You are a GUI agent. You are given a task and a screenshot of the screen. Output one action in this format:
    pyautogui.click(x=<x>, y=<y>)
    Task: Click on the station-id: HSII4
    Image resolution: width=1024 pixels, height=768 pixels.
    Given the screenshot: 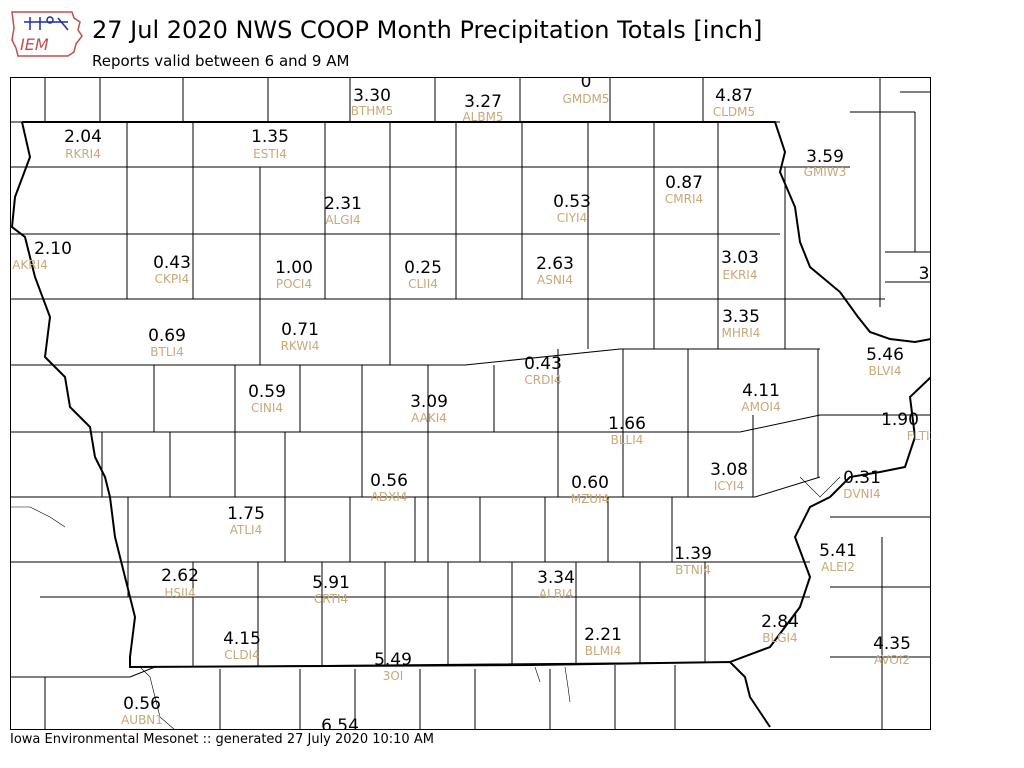 What is the action you would take?
    pyautogui.click(x=179, y=593)
    